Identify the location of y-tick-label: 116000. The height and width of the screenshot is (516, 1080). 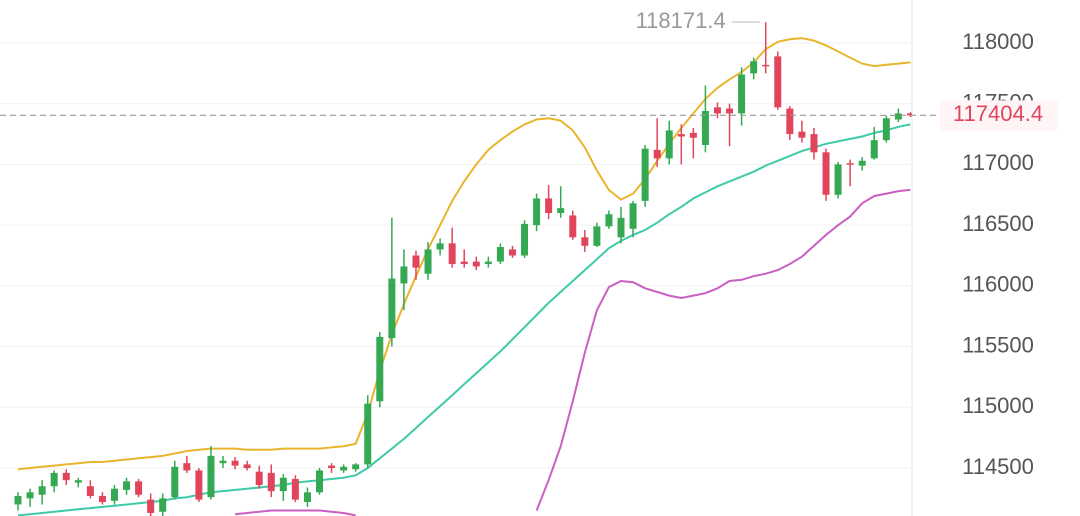
(998, 284).